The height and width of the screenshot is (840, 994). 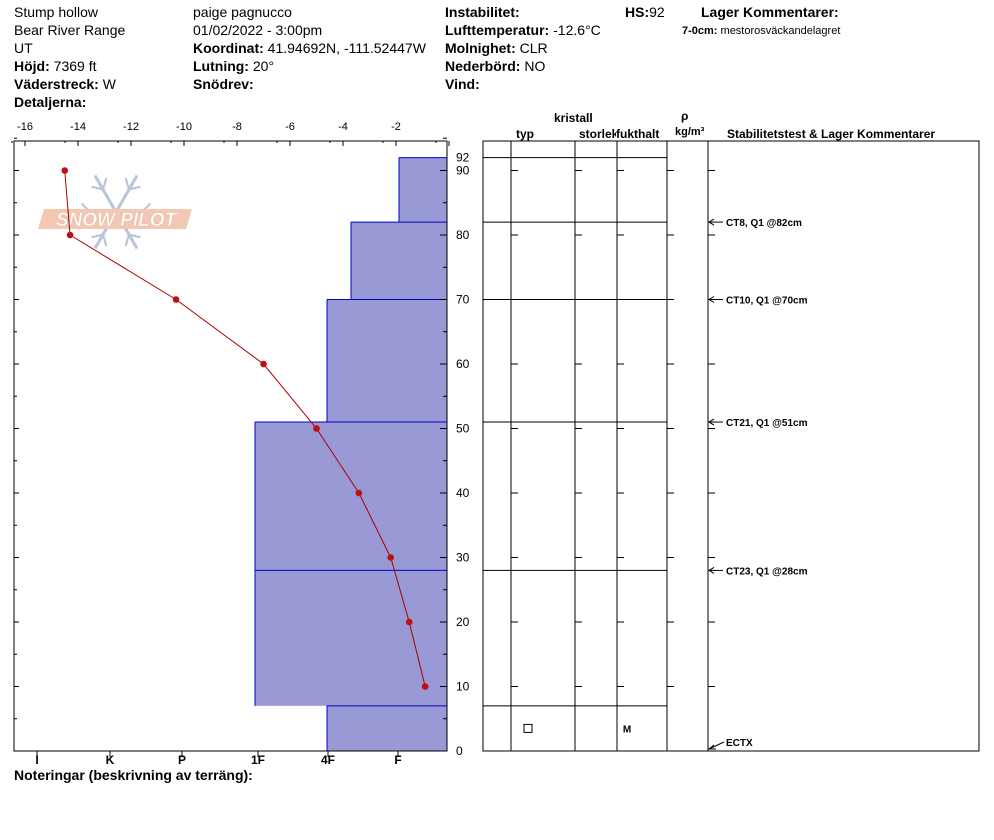 What do you see at coordinates (242, 12) in the screenshot?
I see `observer-name: paige pagnucco` at bounding box center [242, 12].